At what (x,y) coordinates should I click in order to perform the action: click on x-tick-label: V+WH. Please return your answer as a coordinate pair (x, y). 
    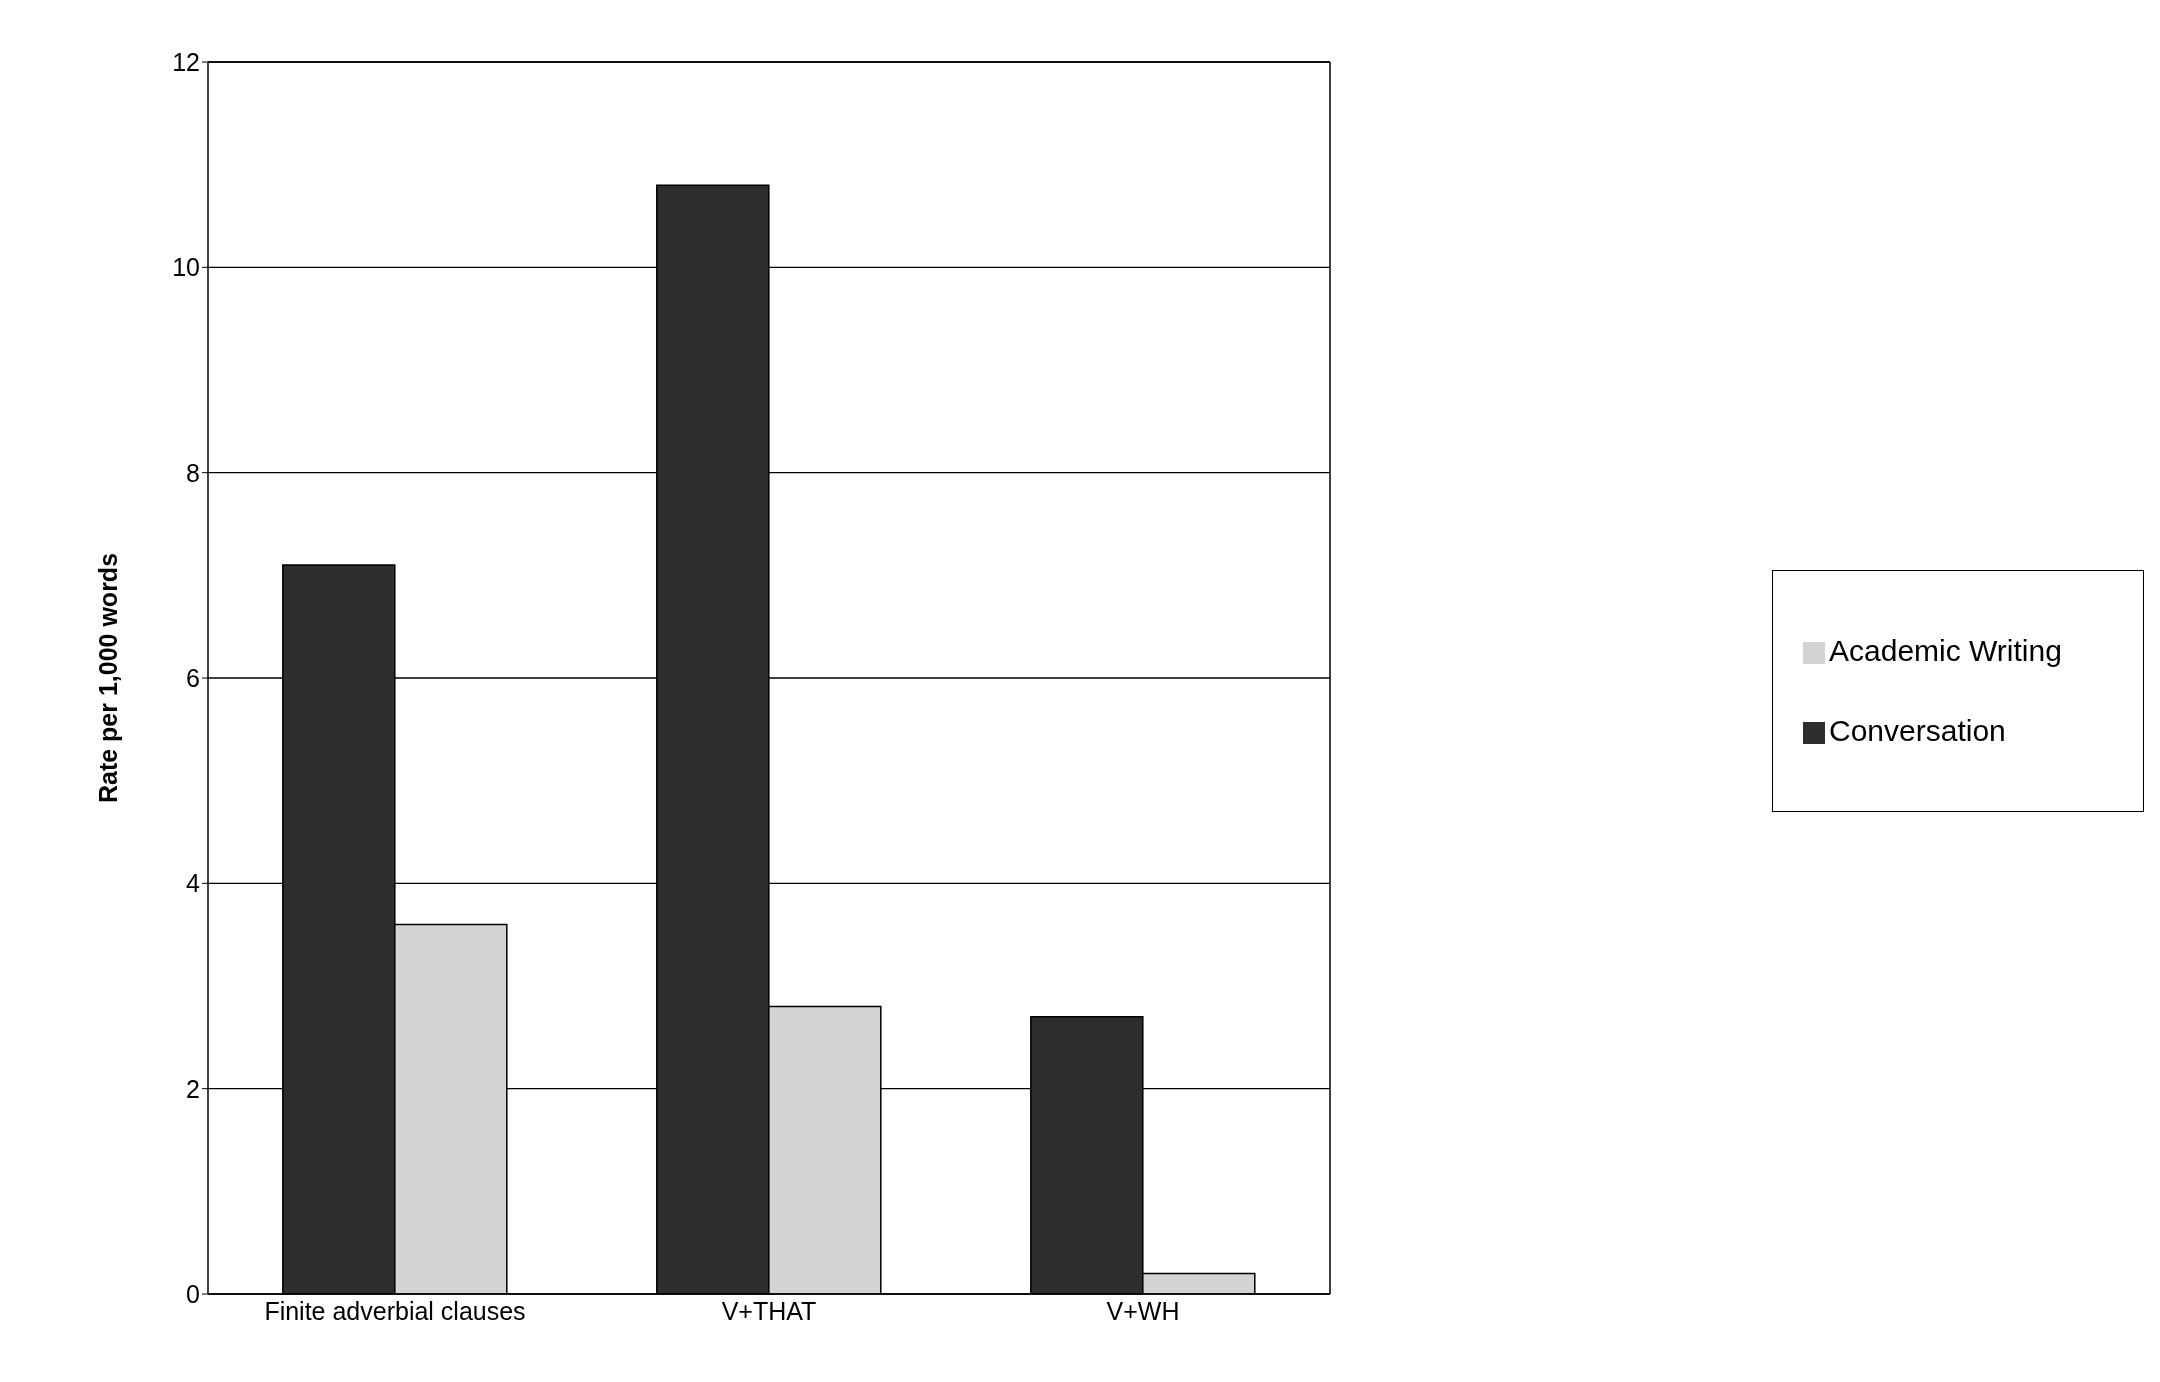
    Looking at the image, I should click on (1143, 1310).